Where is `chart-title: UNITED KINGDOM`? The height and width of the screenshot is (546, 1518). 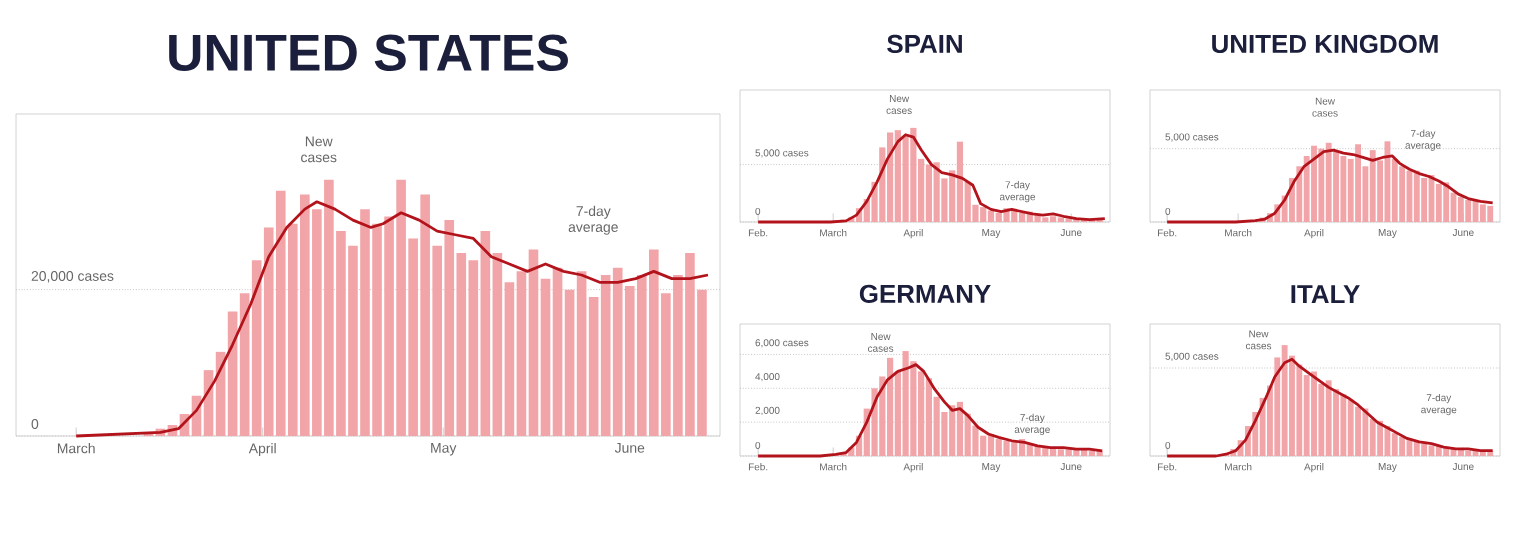 chart-title: UNITED KINGDOM is located at coordinates (1325, 44).